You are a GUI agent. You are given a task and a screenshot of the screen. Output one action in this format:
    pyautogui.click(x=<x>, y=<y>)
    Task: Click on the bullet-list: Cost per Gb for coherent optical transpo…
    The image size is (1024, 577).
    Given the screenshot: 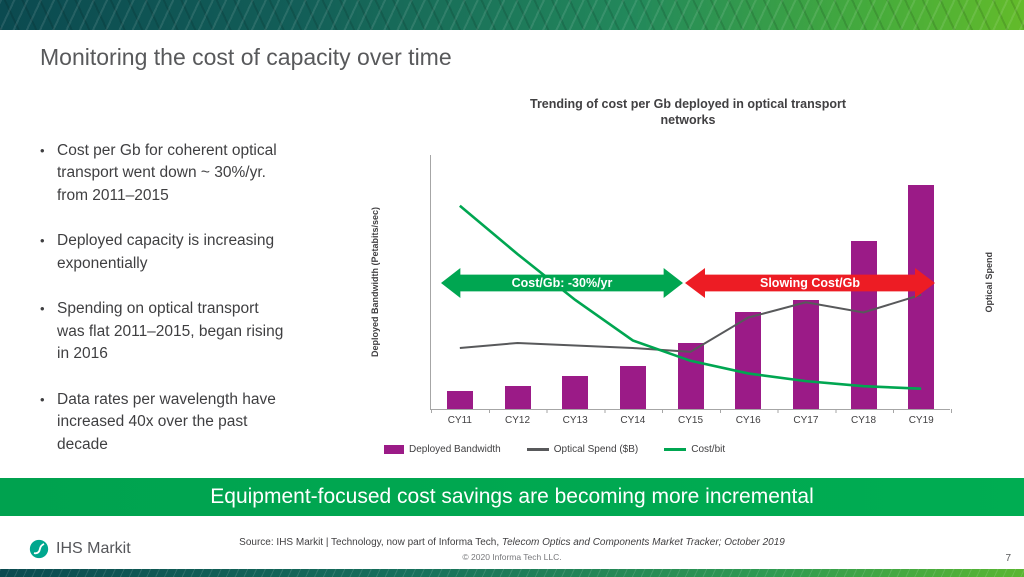 What is the action you would take?
    pyautogui.click(x=165, y=309)
    